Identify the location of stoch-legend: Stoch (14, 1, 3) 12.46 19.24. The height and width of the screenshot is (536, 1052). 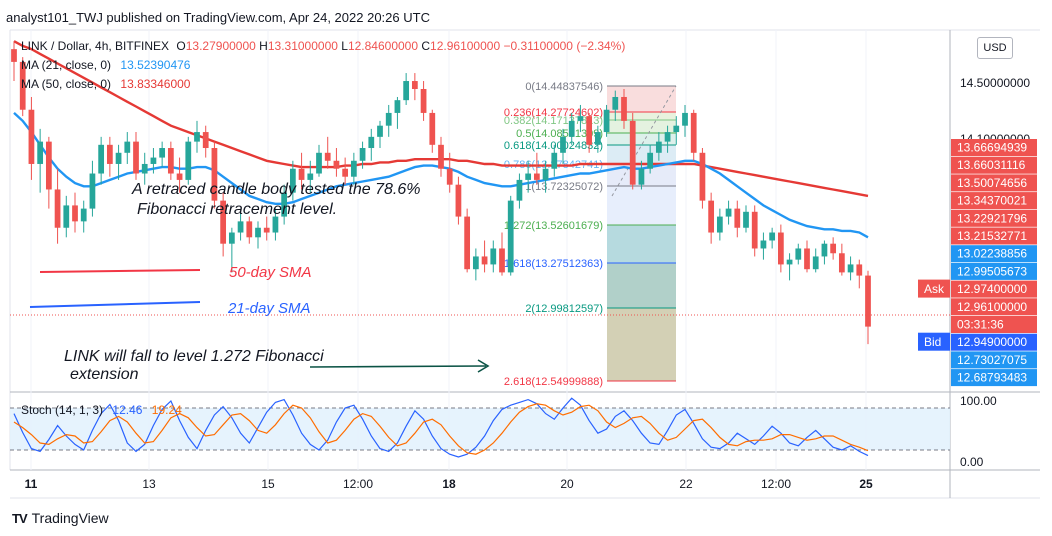
(101, 410).